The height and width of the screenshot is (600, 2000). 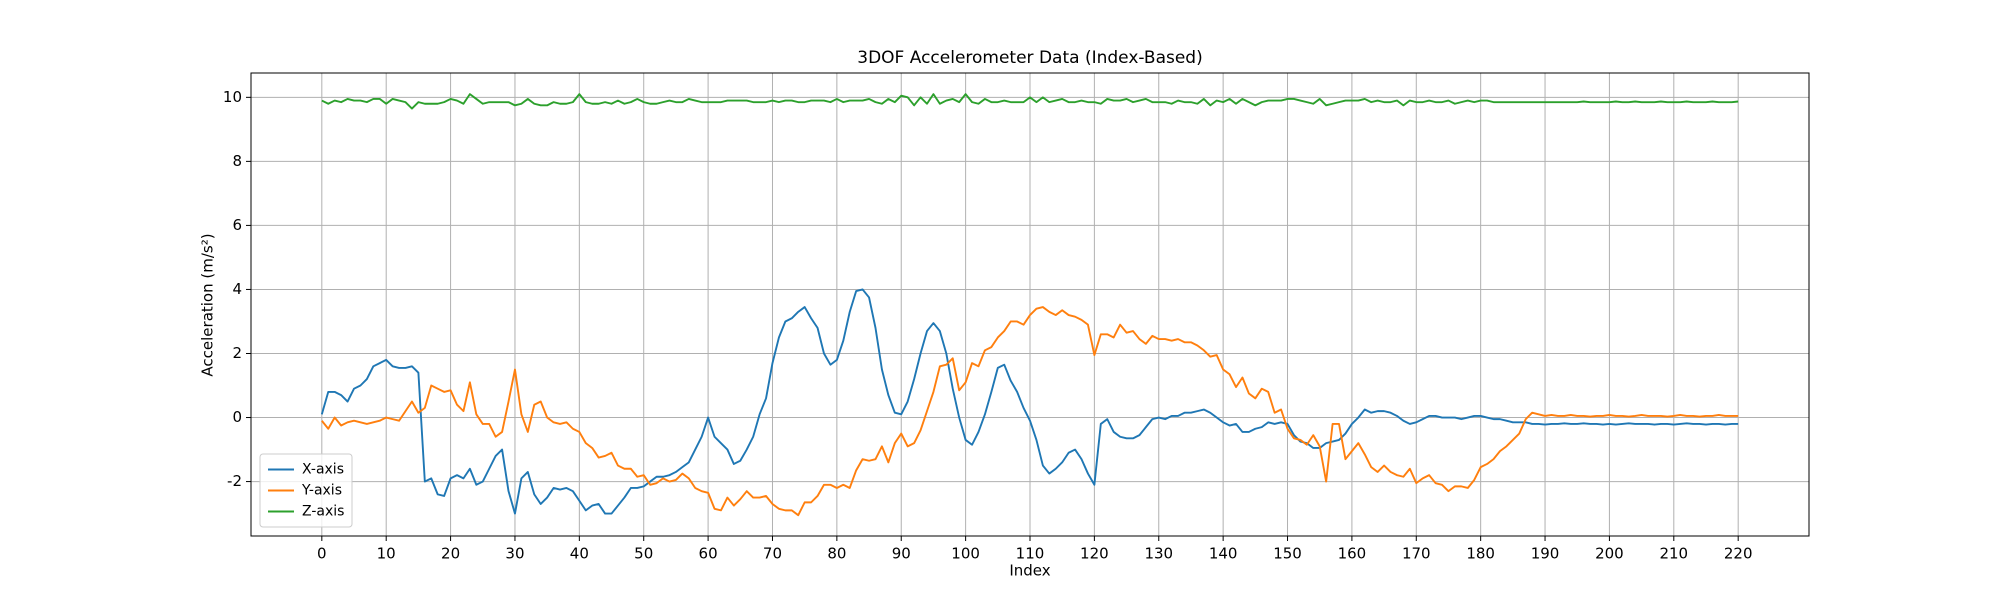 What do you see at coordinates (1158, 554) in the screenshot?
I see `x-tick-label: 130` at bounding box center [1158, 554].